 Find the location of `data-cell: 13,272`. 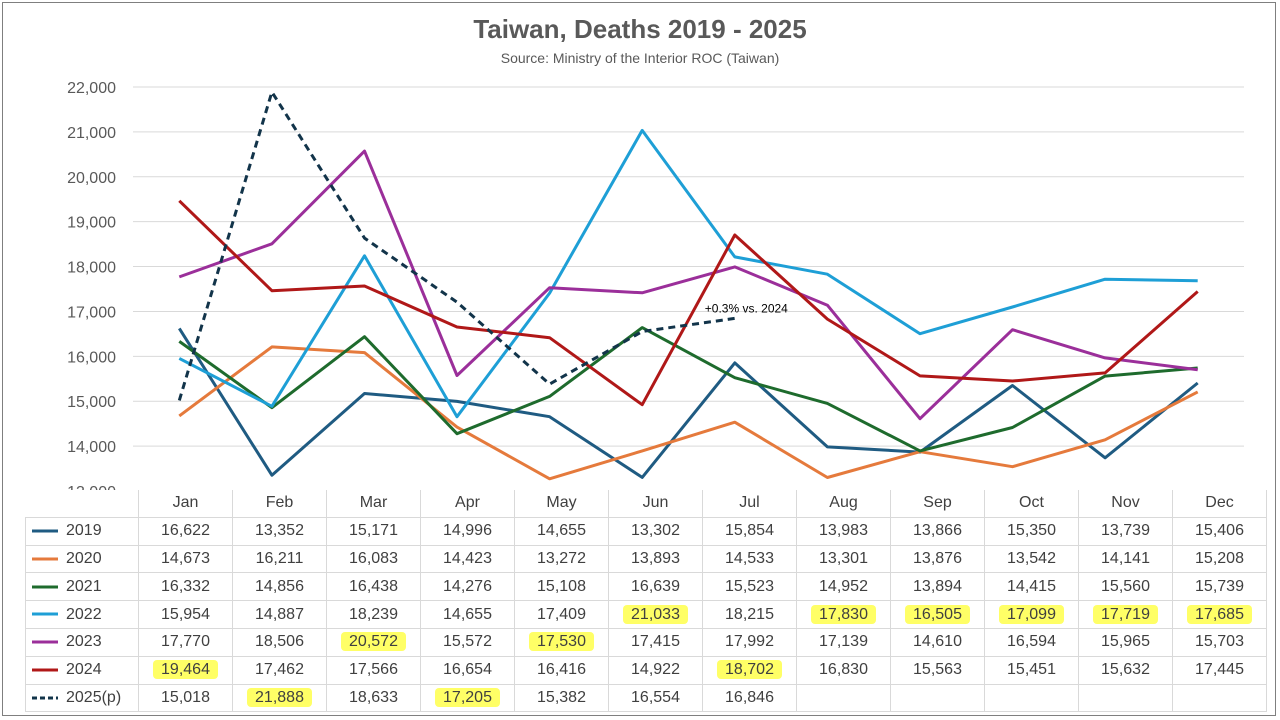

data-cell: 13,272 is located at coordinates (561, 559).